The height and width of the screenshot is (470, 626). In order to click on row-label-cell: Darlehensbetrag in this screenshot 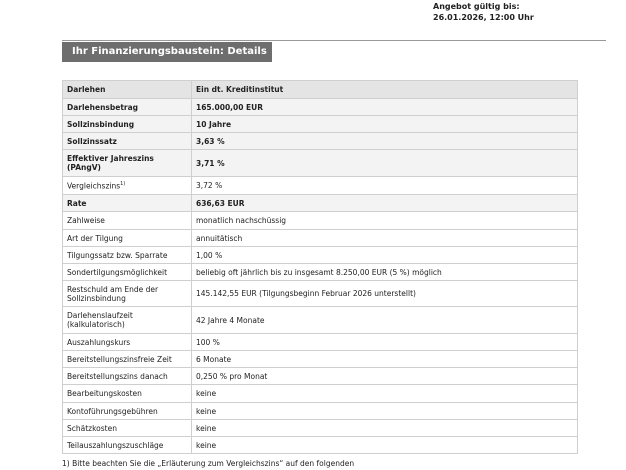, I will do `click(127, 107)`.